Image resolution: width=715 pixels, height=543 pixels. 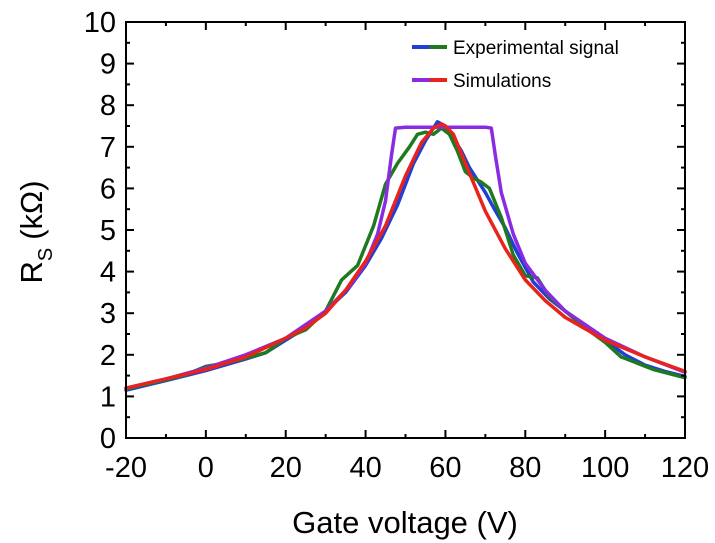 What do you see at coordinates (31, 209) in the screenshot?
I see `y-axis-label-unit: (kΩ)` at bounding box center [31, 209].